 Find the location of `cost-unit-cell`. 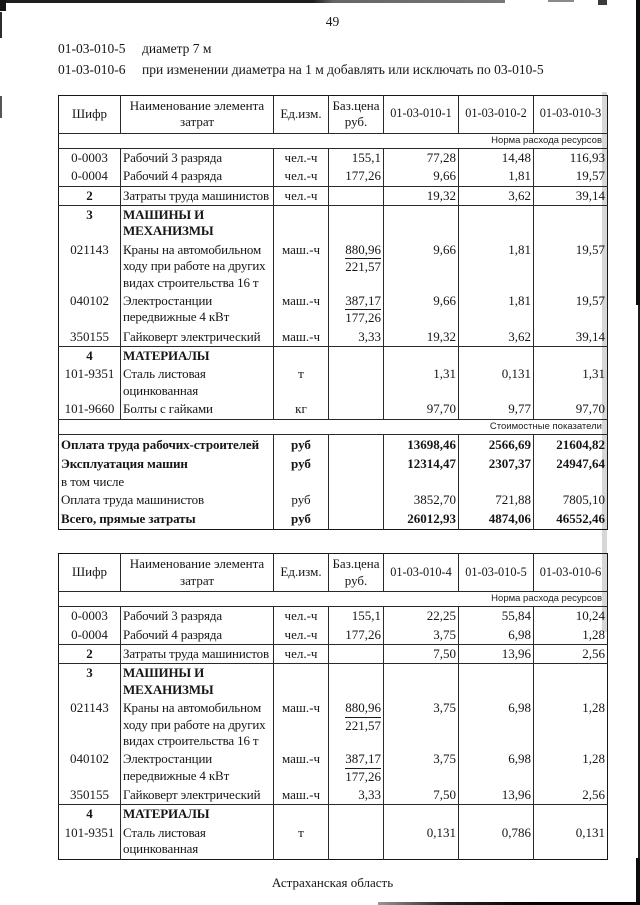

cost-unit-cell is located at coordinates (301, 482).